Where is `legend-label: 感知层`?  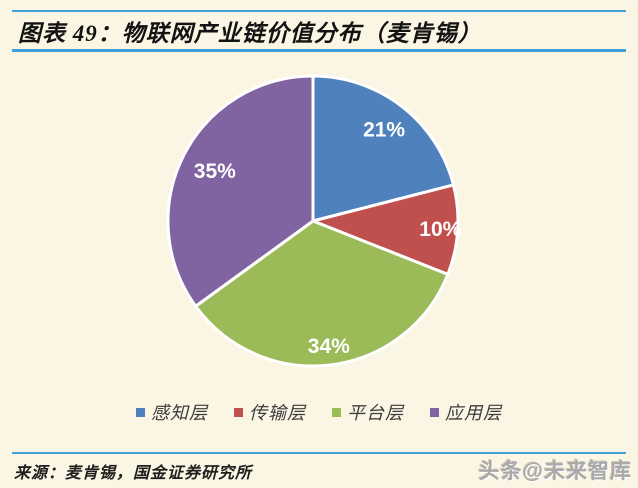 legend-label: 感知层 is located at coordinates (179, 413).